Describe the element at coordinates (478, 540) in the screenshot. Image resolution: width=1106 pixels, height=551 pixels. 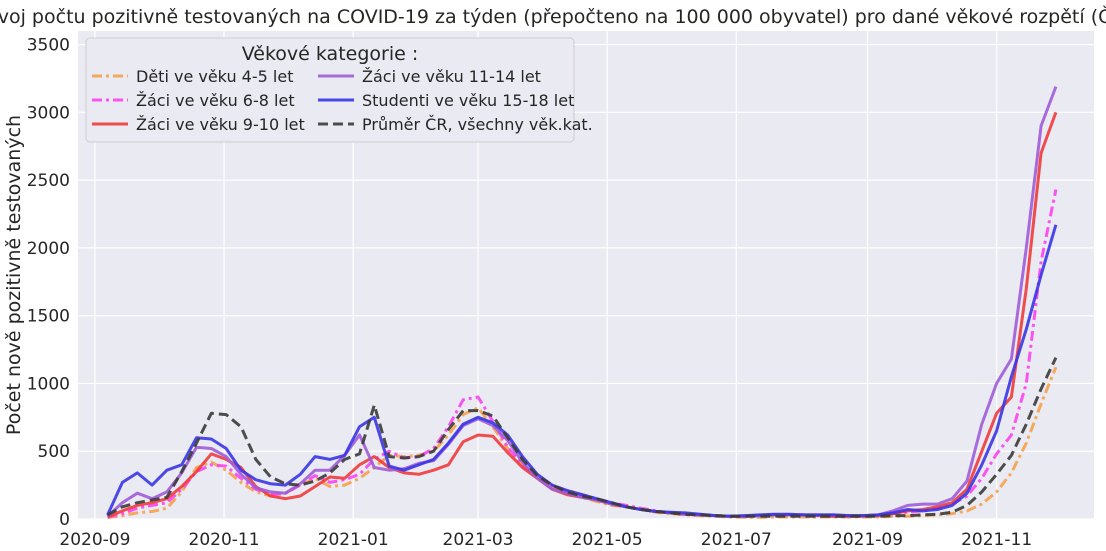
I see `x-tick-label: 2021-03` at that location.